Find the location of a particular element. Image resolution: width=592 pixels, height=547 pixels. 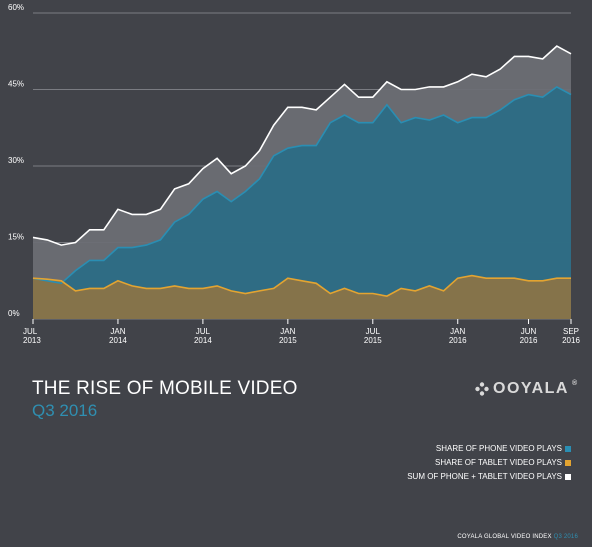

legend-swatch-sum is located at coordinates (568, 477).